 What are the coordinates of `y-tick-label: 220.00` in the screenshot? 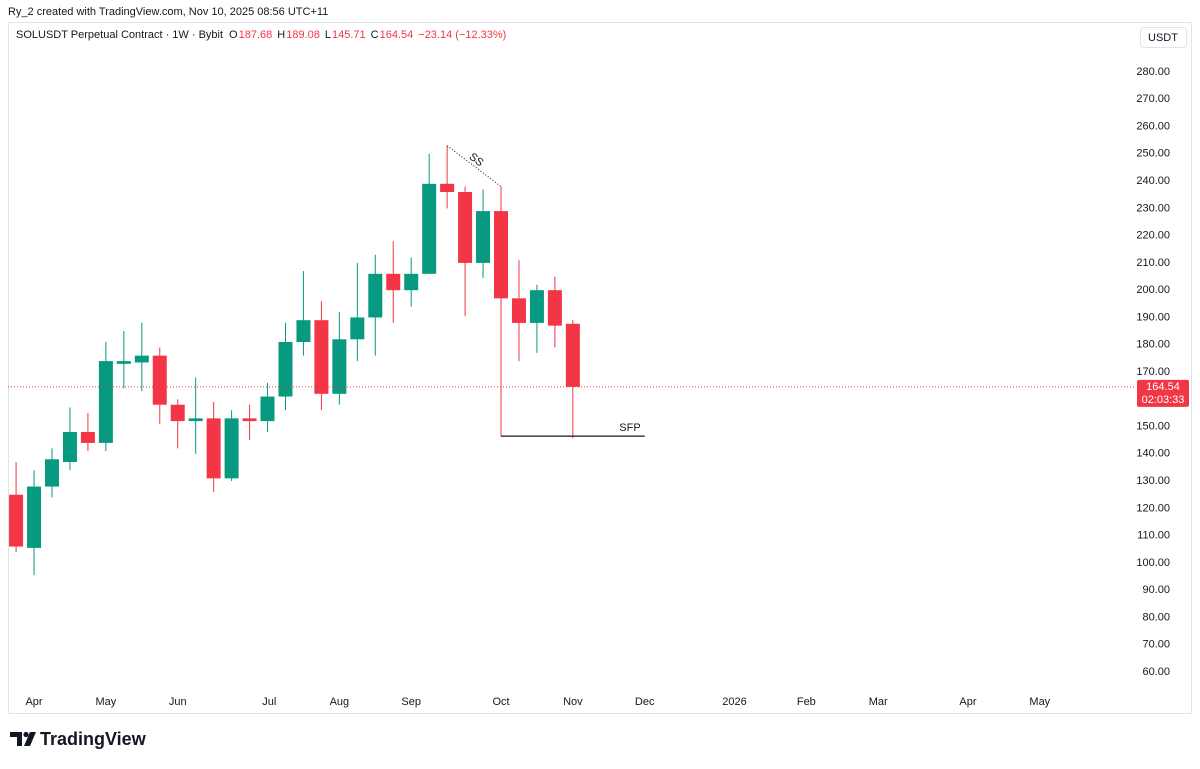 It's located at (1153, 236).